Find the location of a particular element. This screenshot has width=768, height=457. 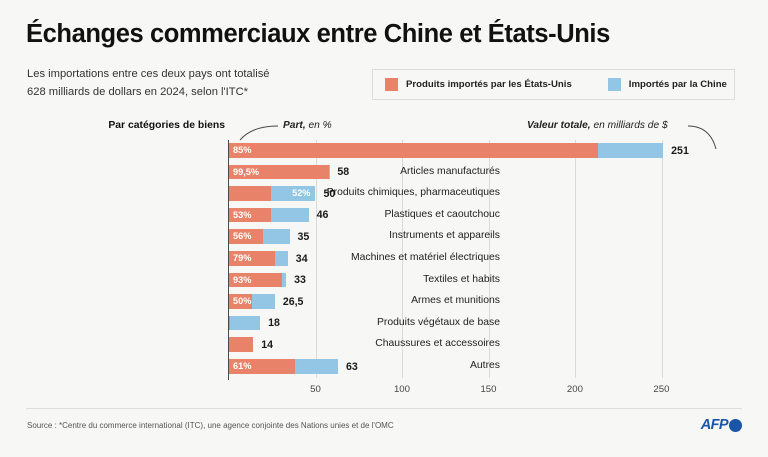

bar-segment-us-imports: 93% is located at coordinates (256, 280).